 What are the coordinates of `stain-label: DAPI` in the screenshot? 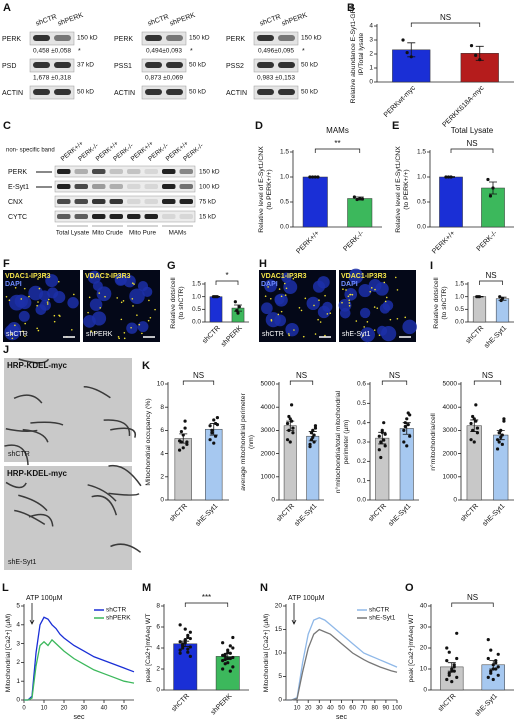 It's located at (13, 284).